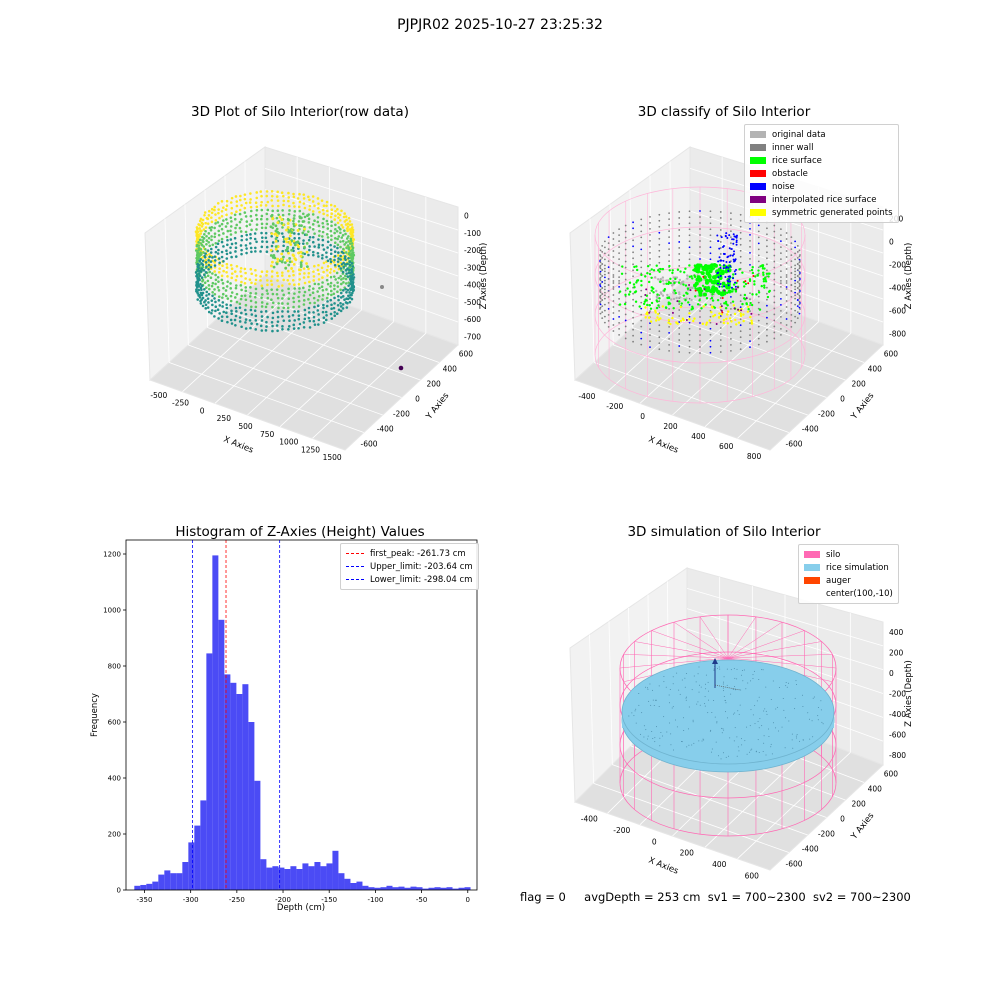 This screenshot has width=1000, height=1000. What do you see at coordinates (742, 637) in the screenshot?
I see `plot4-silo-line` at bounding box center [742, 637].